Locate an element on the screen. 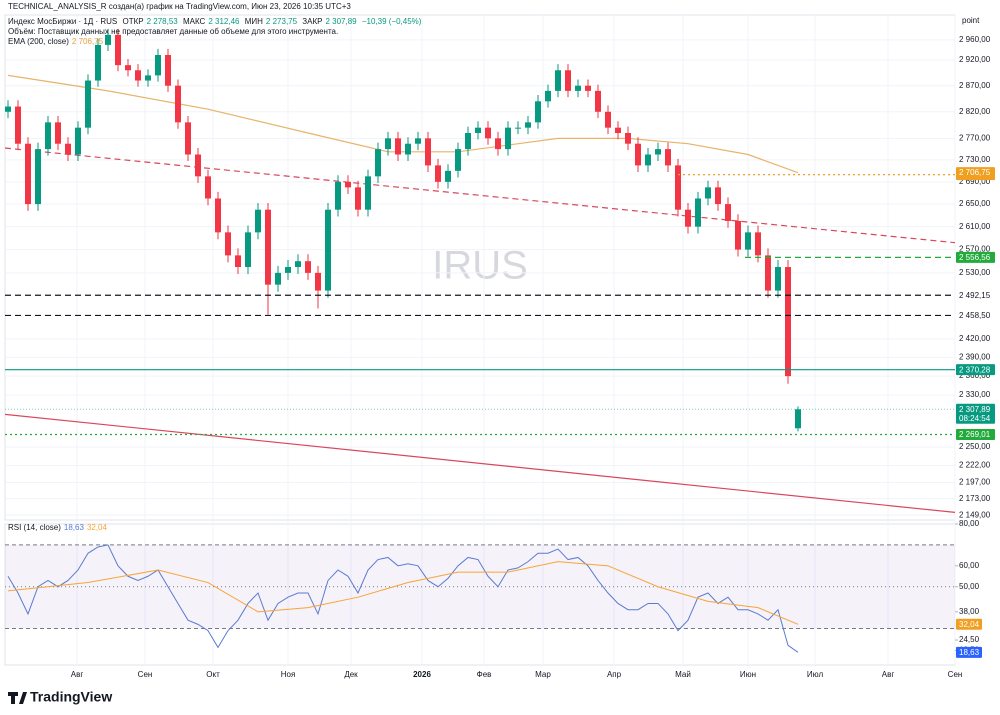  y-tick-label: 24,50 is located at coordinates (969, 639).